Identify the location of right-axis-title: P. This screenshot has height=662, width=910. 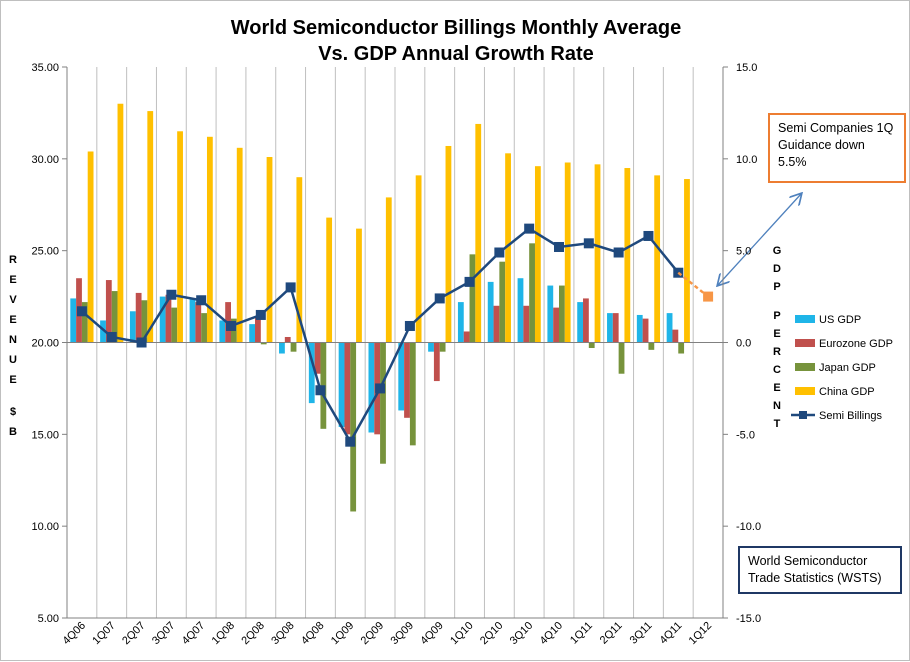
(776, 316).